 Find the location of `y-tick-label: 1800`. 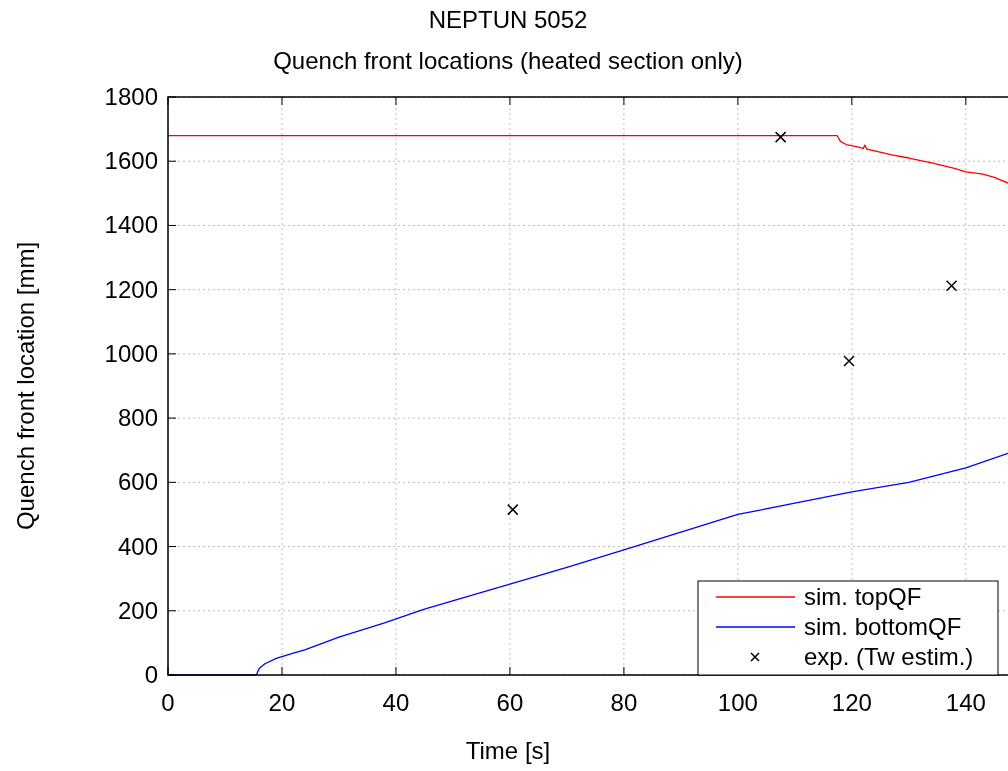

y-tick-label: 1800 is located at coordinates (131, 96).